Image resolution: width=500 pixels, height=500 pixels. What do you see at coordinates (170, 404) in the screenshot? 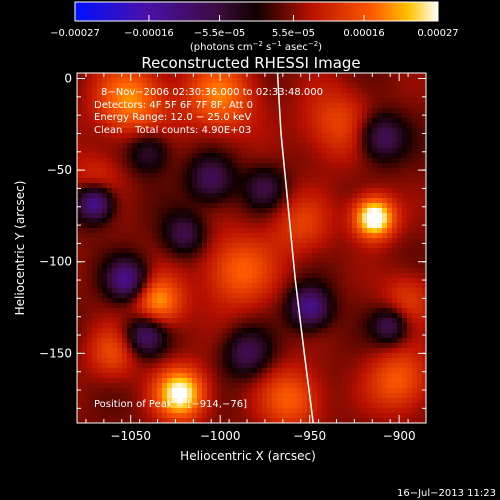
I see `annotation-peak: Position of Peak = [−914,−76]` at bounding box center [170, 404].